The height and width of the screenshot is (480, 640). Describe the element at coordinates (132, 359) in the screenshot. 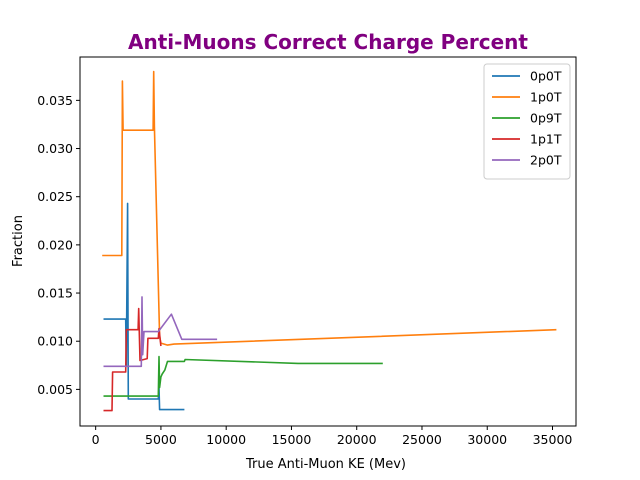

I see `series-line-1p1T` at that location.